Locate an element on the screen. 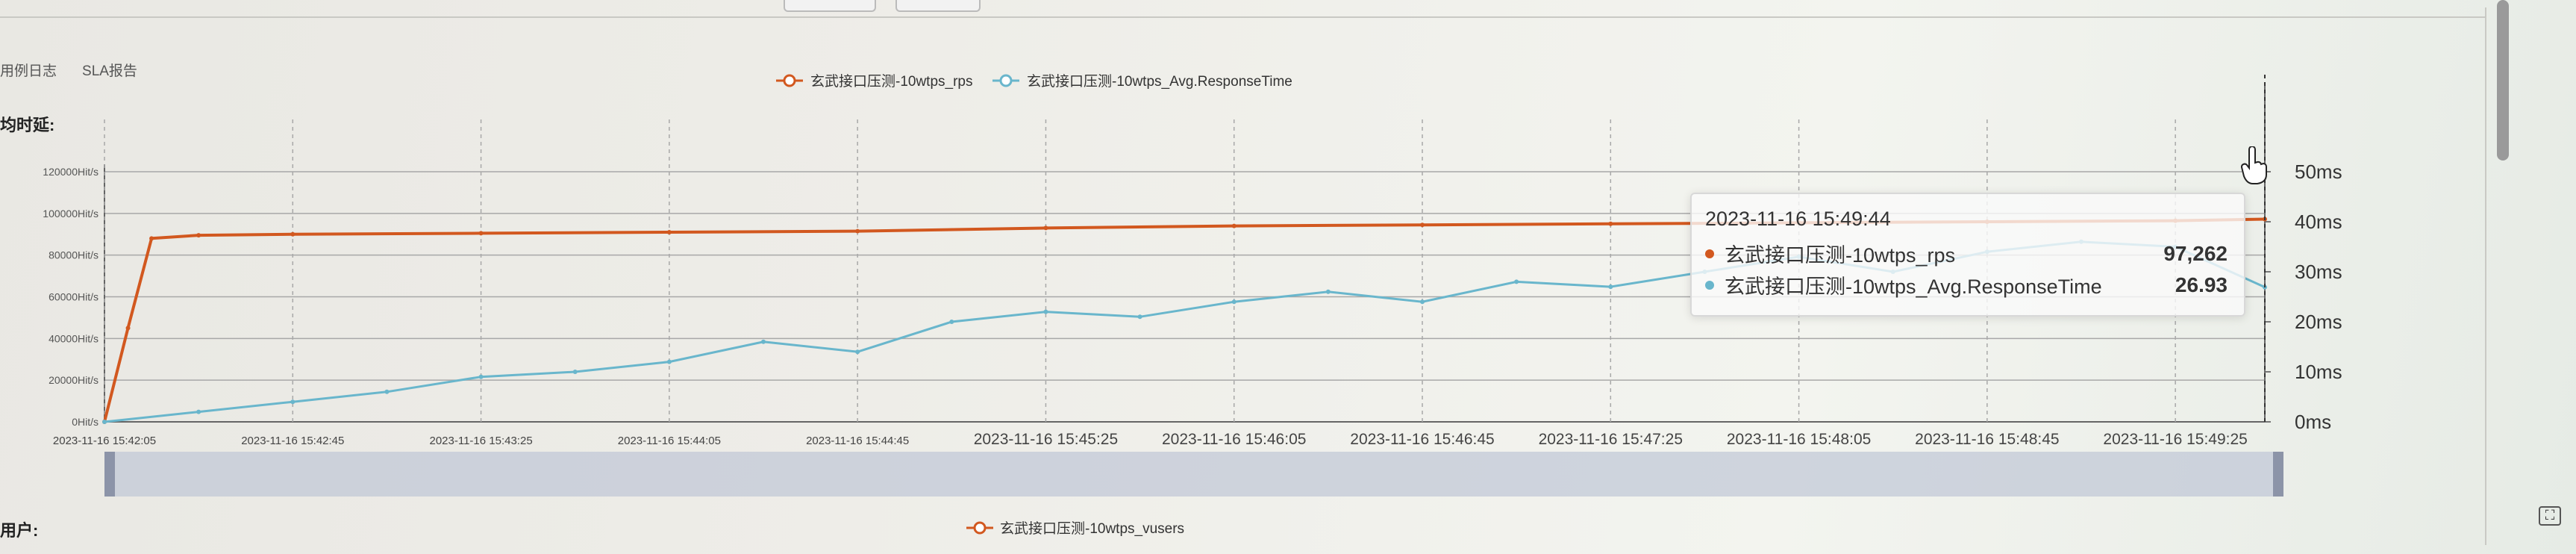 Image resolution: width=2576 pixels, height=554 pixels. tooltip-time: 2023-11-16 15:49:44 is located at coordinates (1798, 219).